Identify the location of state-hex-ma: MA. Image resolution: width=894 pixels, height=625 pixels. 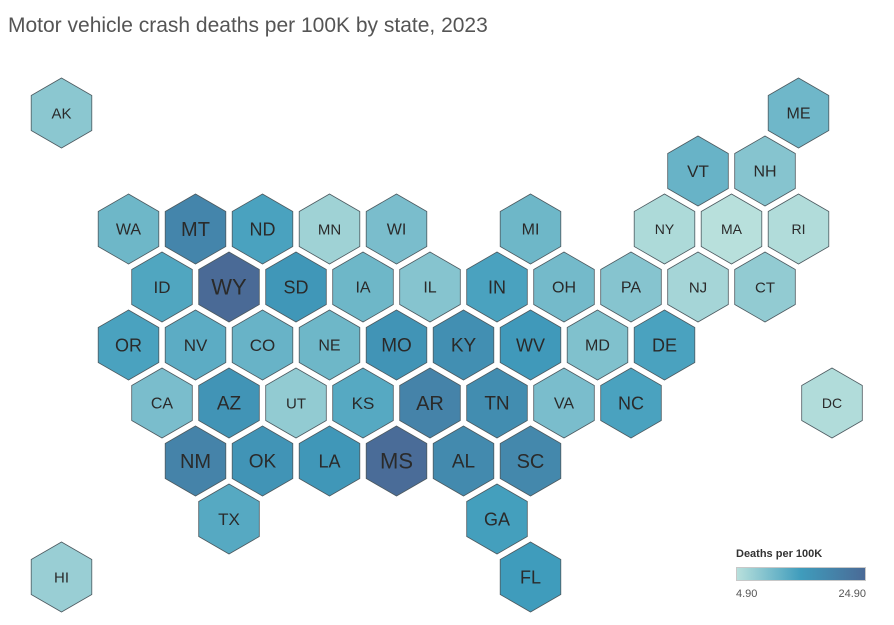
(731, 229).